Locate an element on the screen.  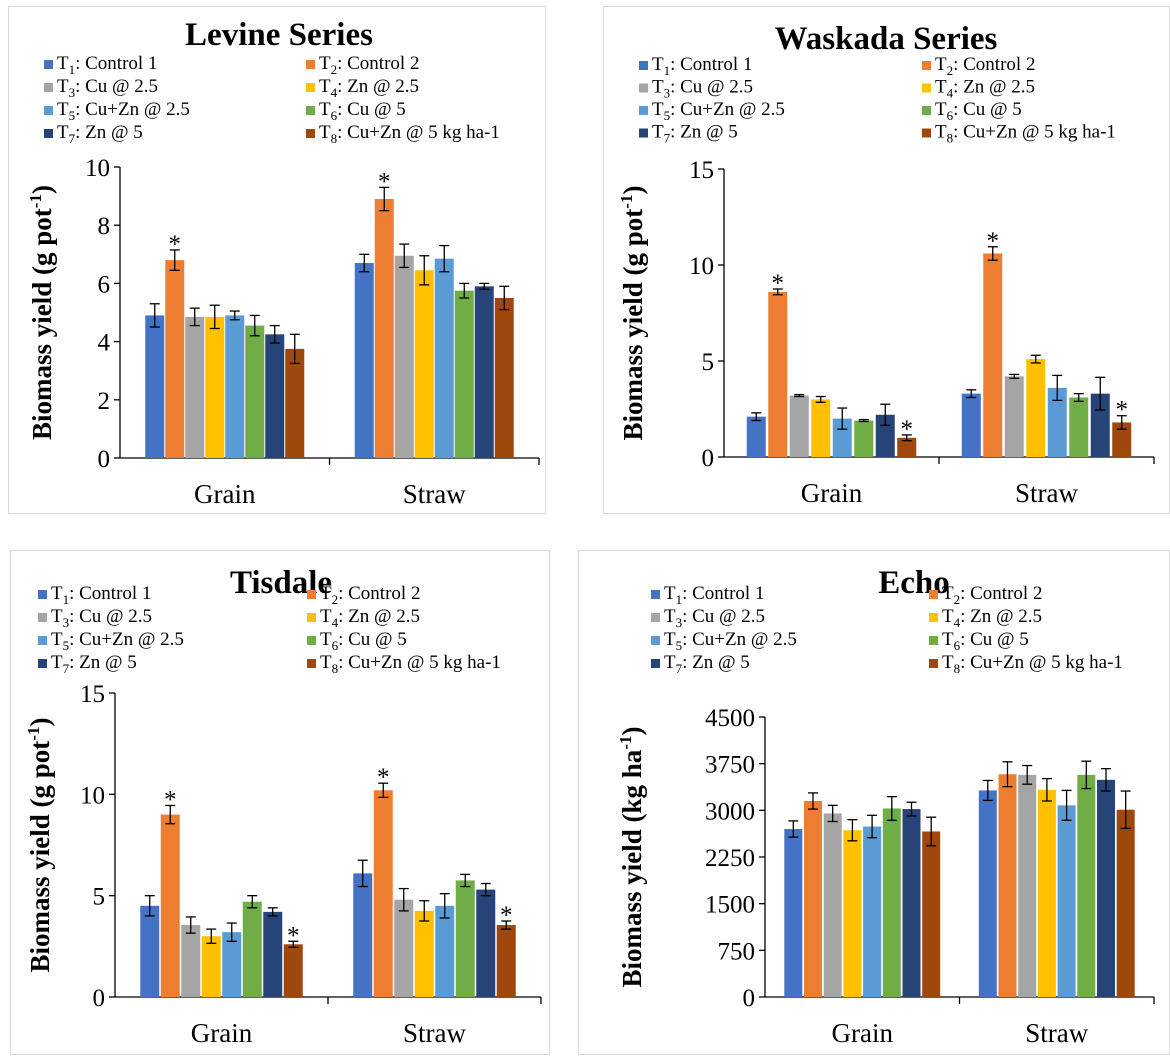
legend-label: T2: Control 2 is located at coordinates (370, 595).